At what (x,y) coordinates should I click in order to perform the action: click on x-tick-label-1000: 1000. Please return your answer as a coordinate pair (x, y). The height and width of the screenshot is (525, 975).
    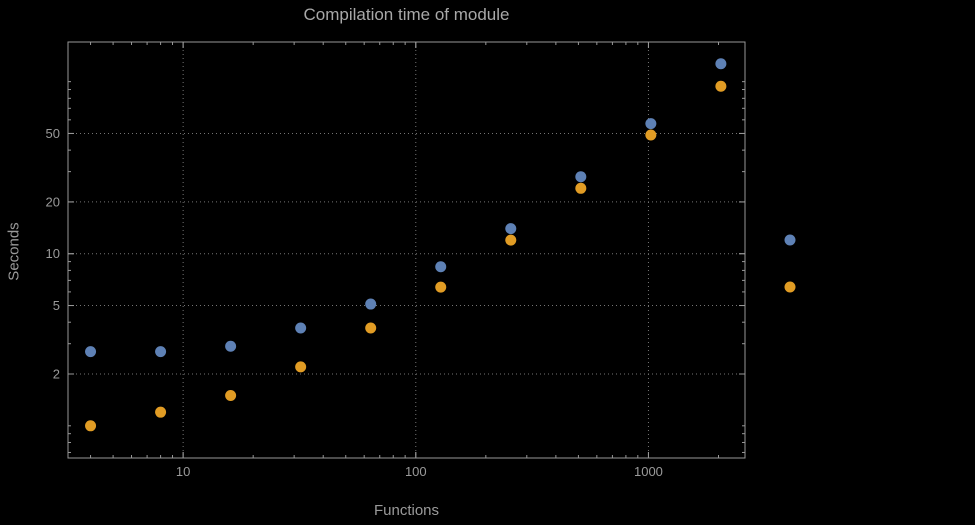
    Looking at the image, I should click on (648, 471).